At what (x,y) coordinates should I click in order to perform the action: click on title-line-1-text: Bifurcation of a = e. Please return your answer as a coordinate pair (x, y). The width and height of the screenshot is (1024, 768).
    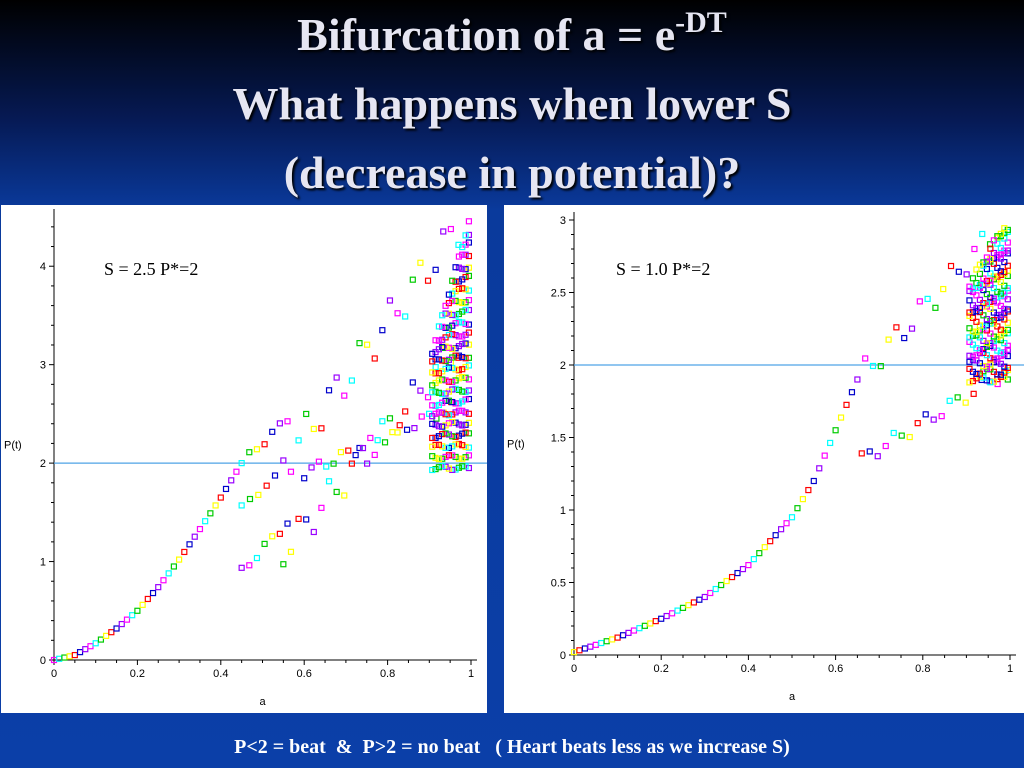
    Looking at the image, I should click on (486, 34).